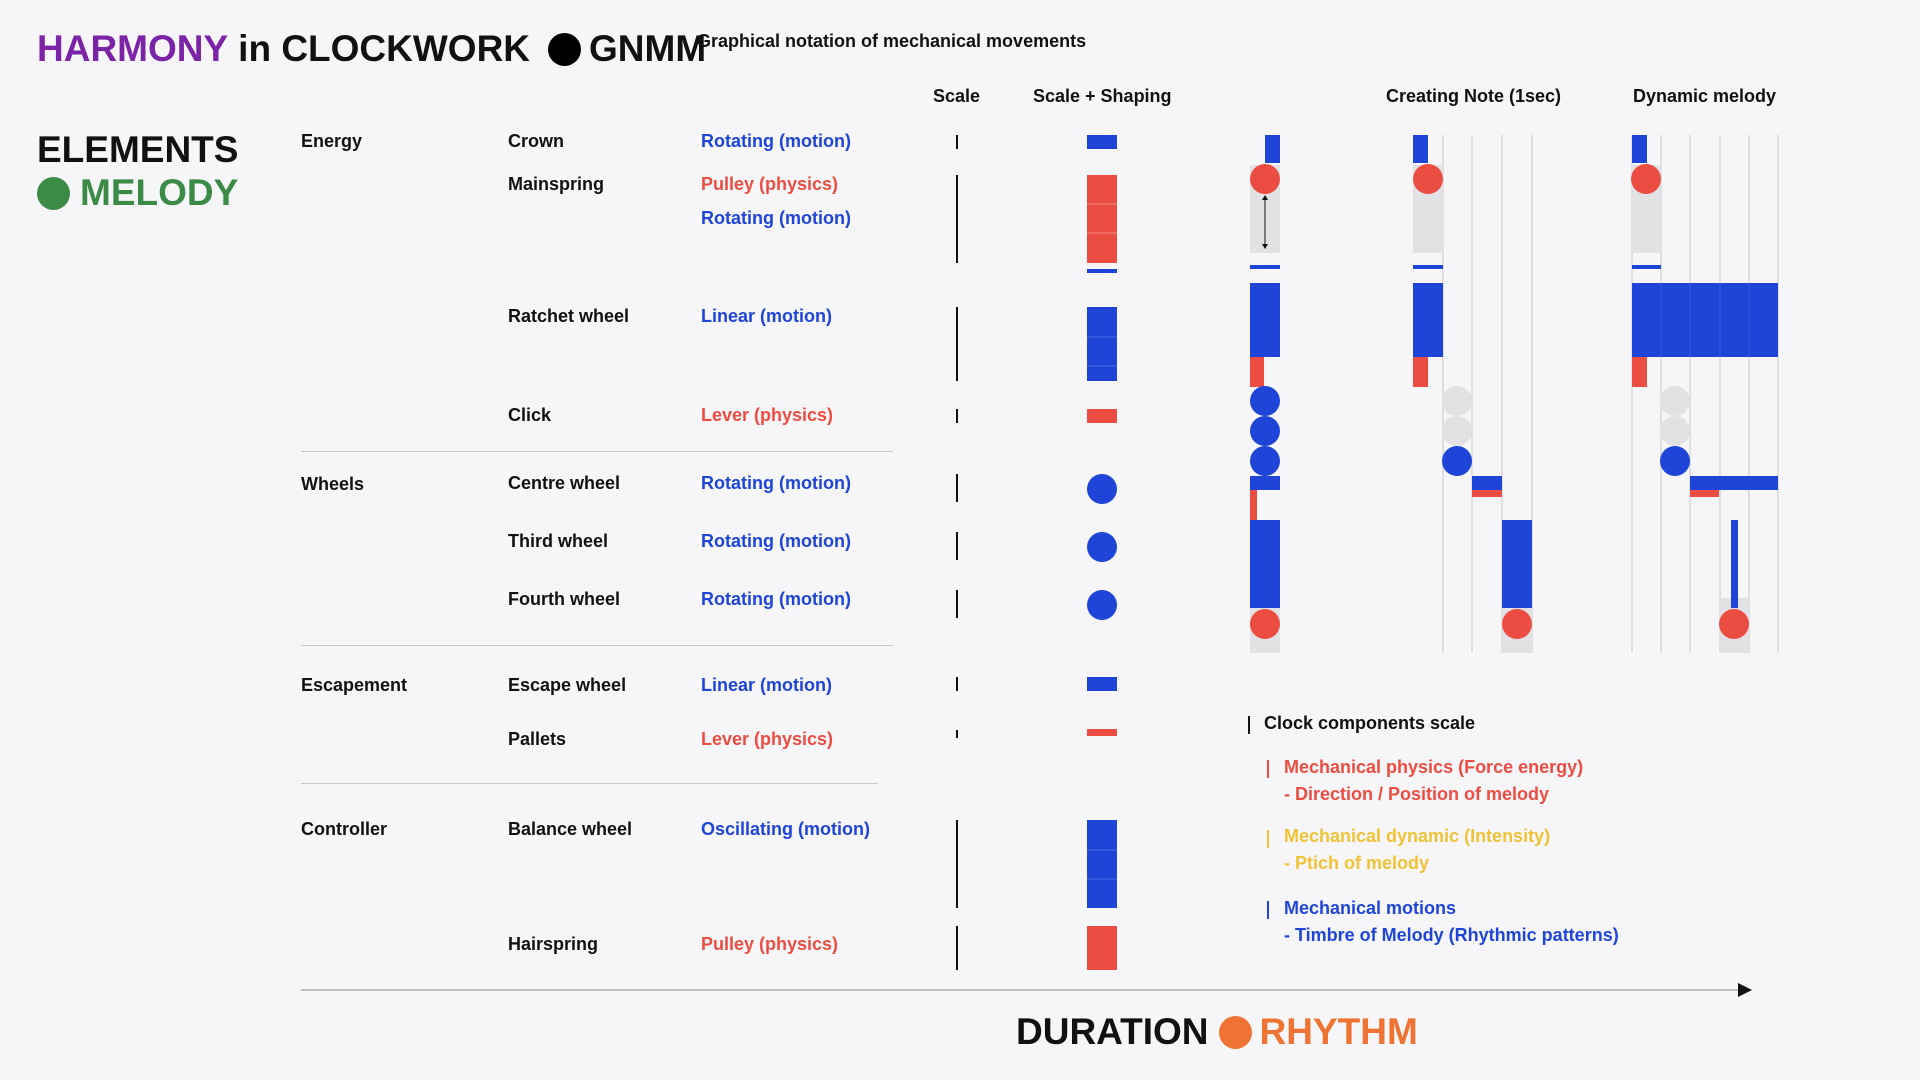 The height and width of the screenshot is (1080, 1920). I want to click on title-in-clockwork: in CLOCKWORK, so click(384, 48).